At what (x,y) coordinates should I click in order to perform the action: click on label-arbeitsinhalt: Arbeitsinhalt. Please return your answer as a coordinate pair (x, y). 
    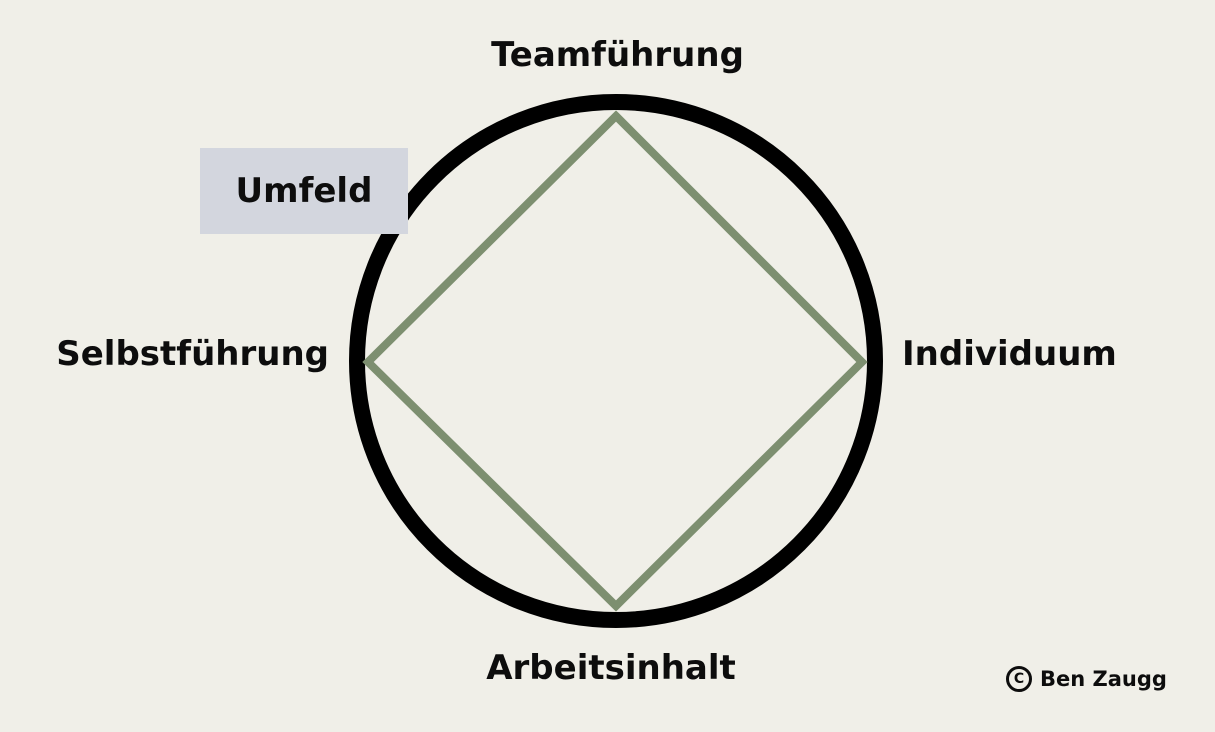
    Looking at the image, I should click on (611, 668).